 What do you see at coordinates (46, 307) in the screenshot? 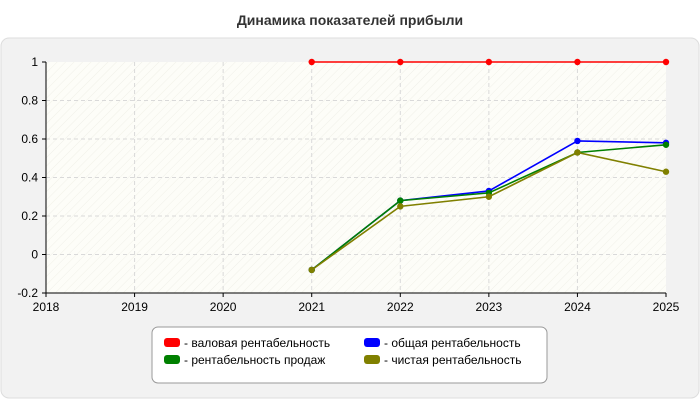
I see `x-tick-label: 2018` at bounding box center [46, 307].